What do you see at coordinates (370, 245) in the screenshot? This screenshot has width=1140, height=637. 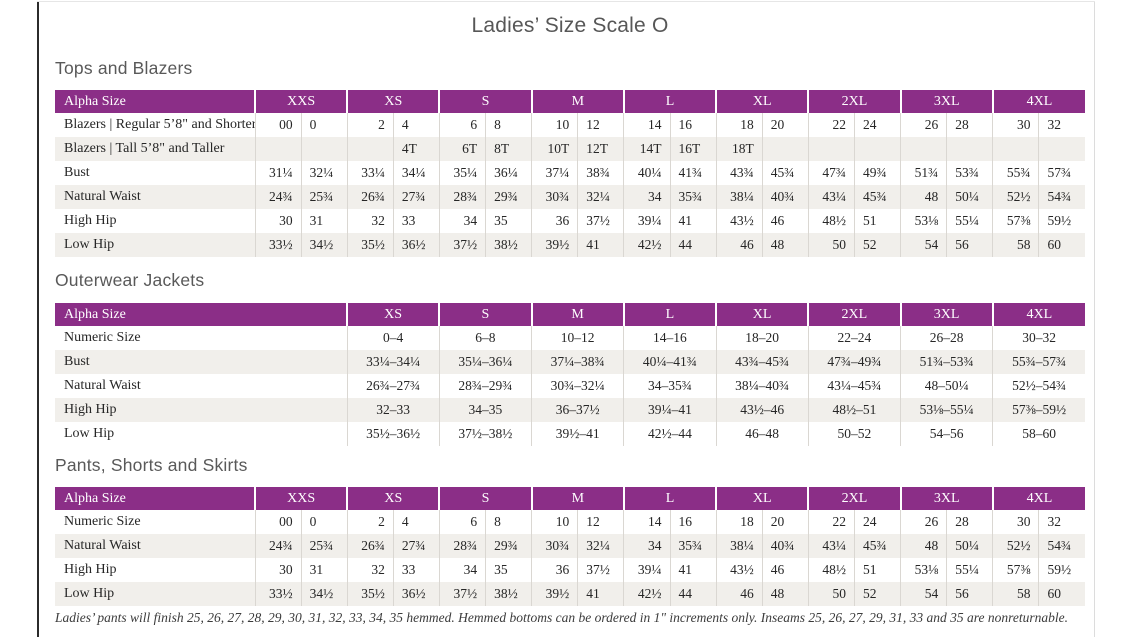 I see `size-value: 35½` at bounding box center [370, 245].